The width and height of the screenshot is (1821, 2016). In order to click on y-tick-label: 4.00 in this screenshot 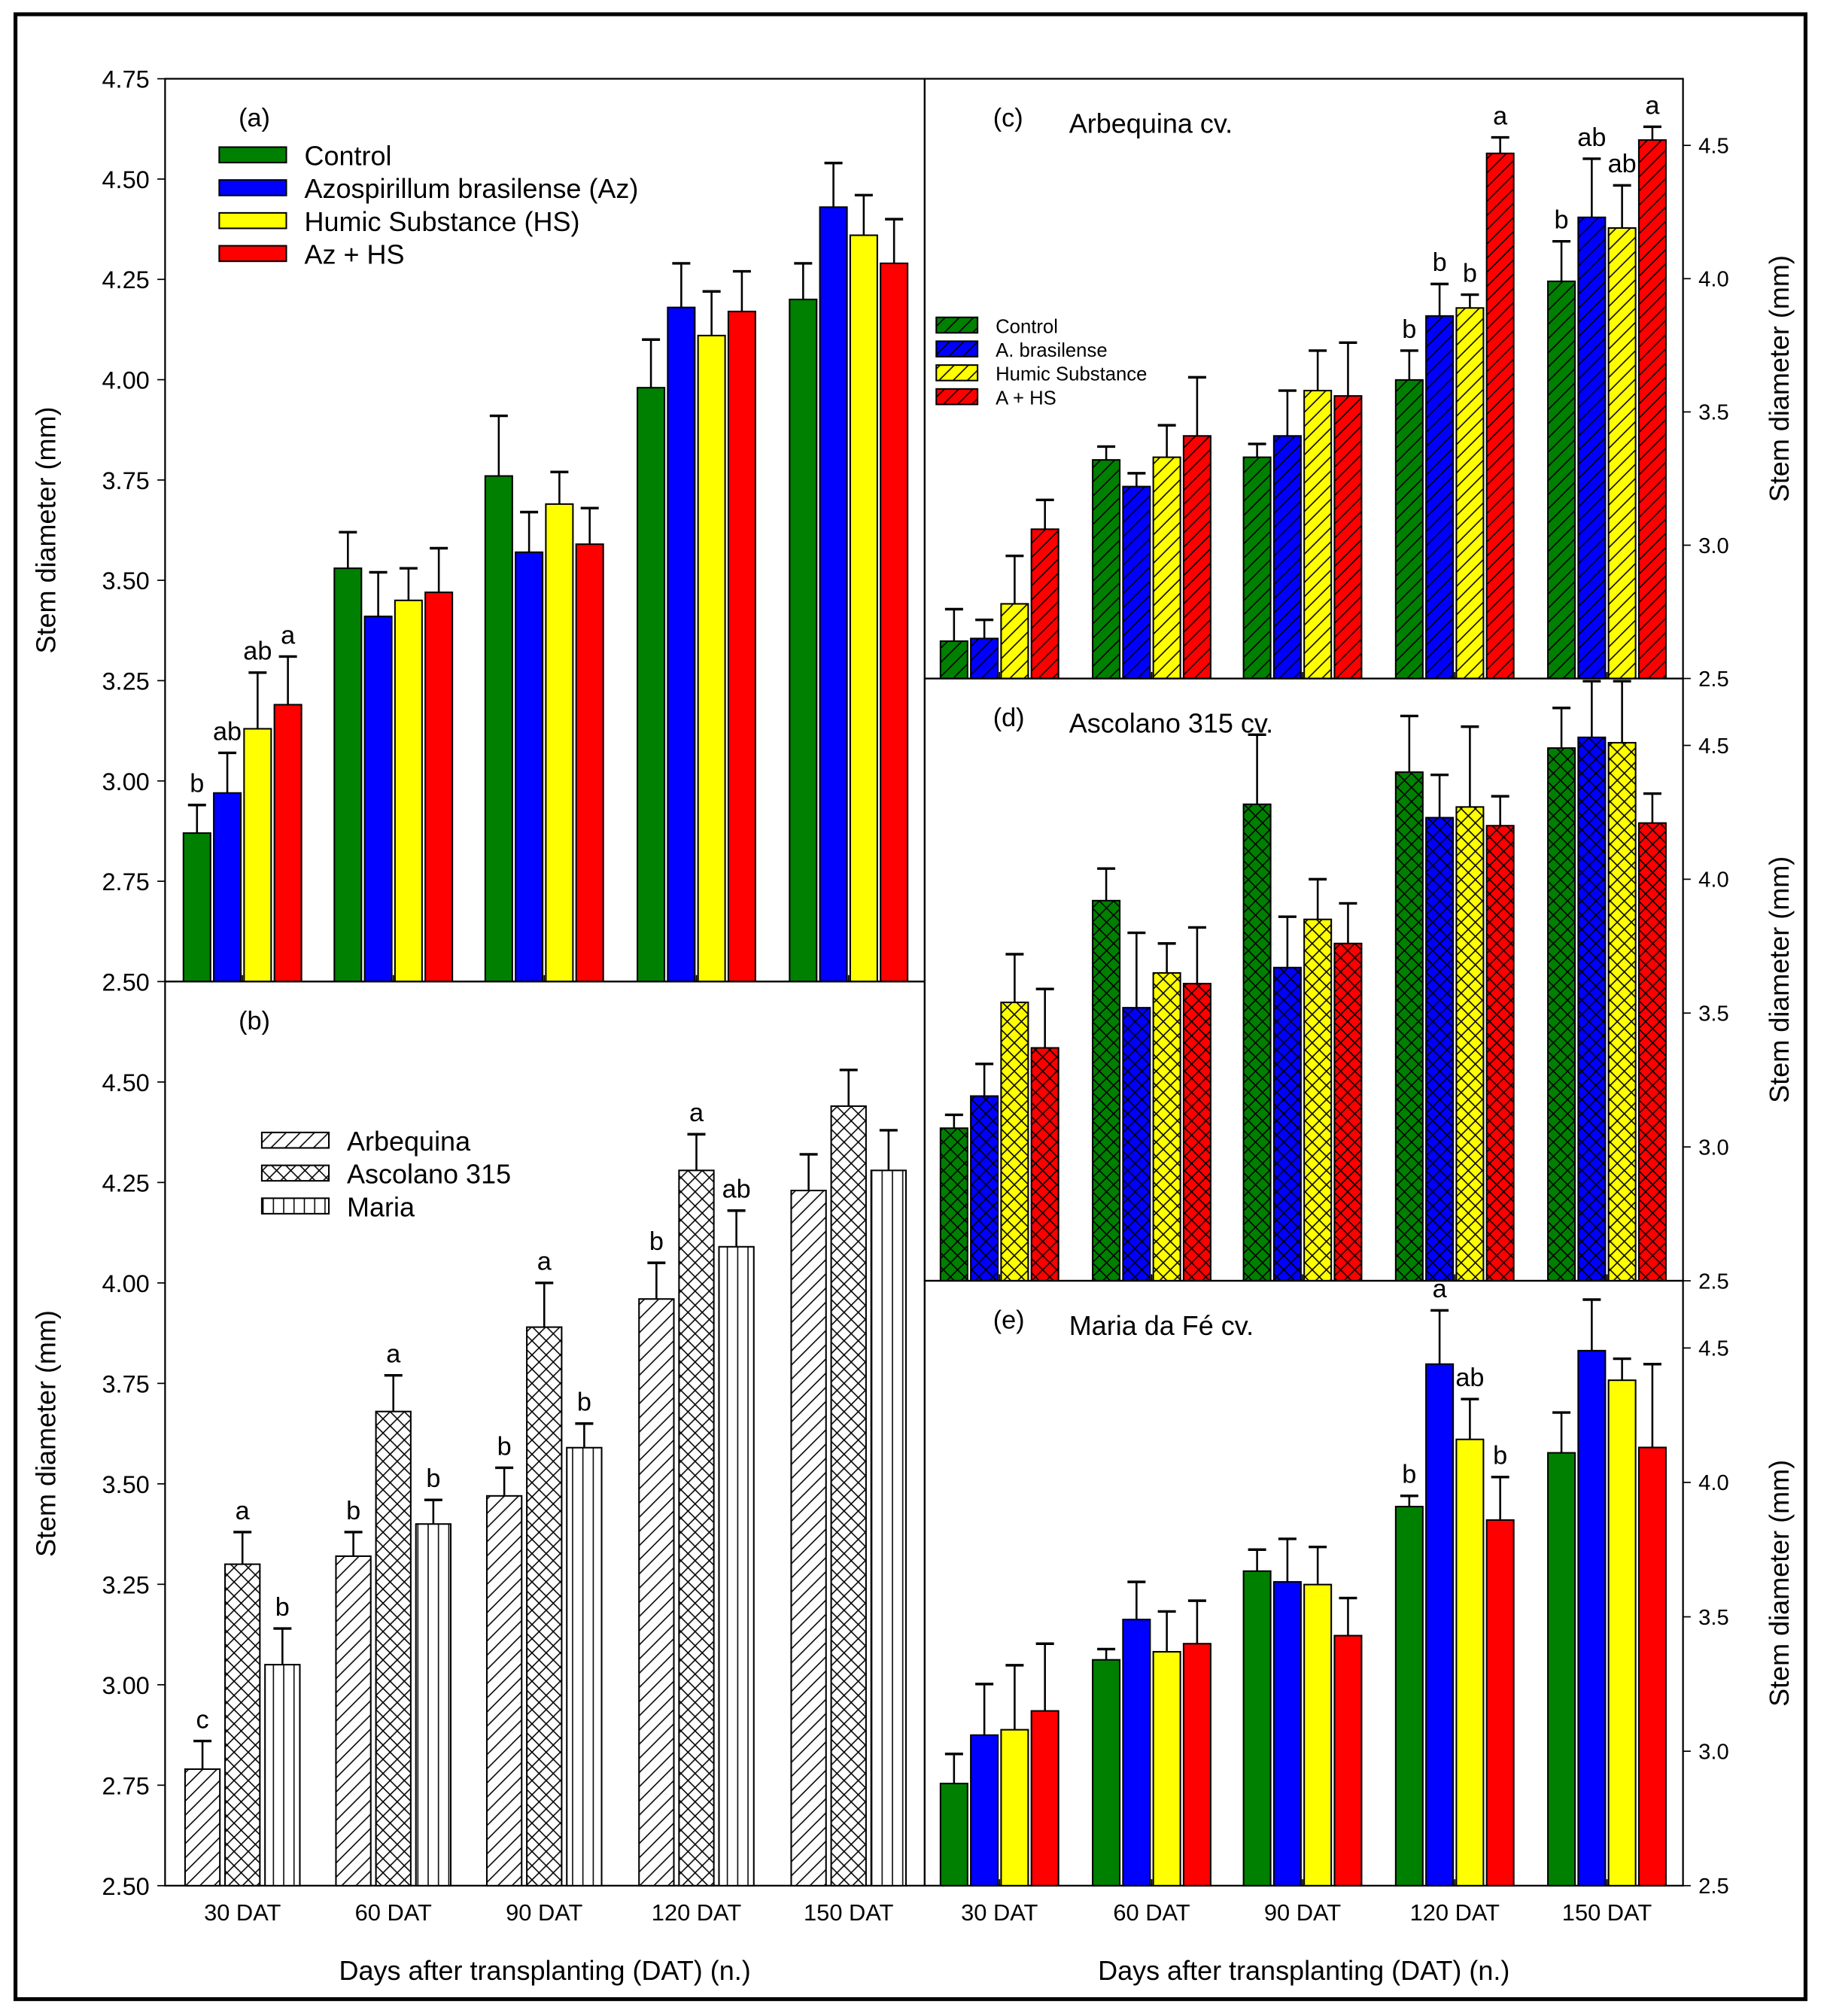, I will do `click(125, 1283)`.